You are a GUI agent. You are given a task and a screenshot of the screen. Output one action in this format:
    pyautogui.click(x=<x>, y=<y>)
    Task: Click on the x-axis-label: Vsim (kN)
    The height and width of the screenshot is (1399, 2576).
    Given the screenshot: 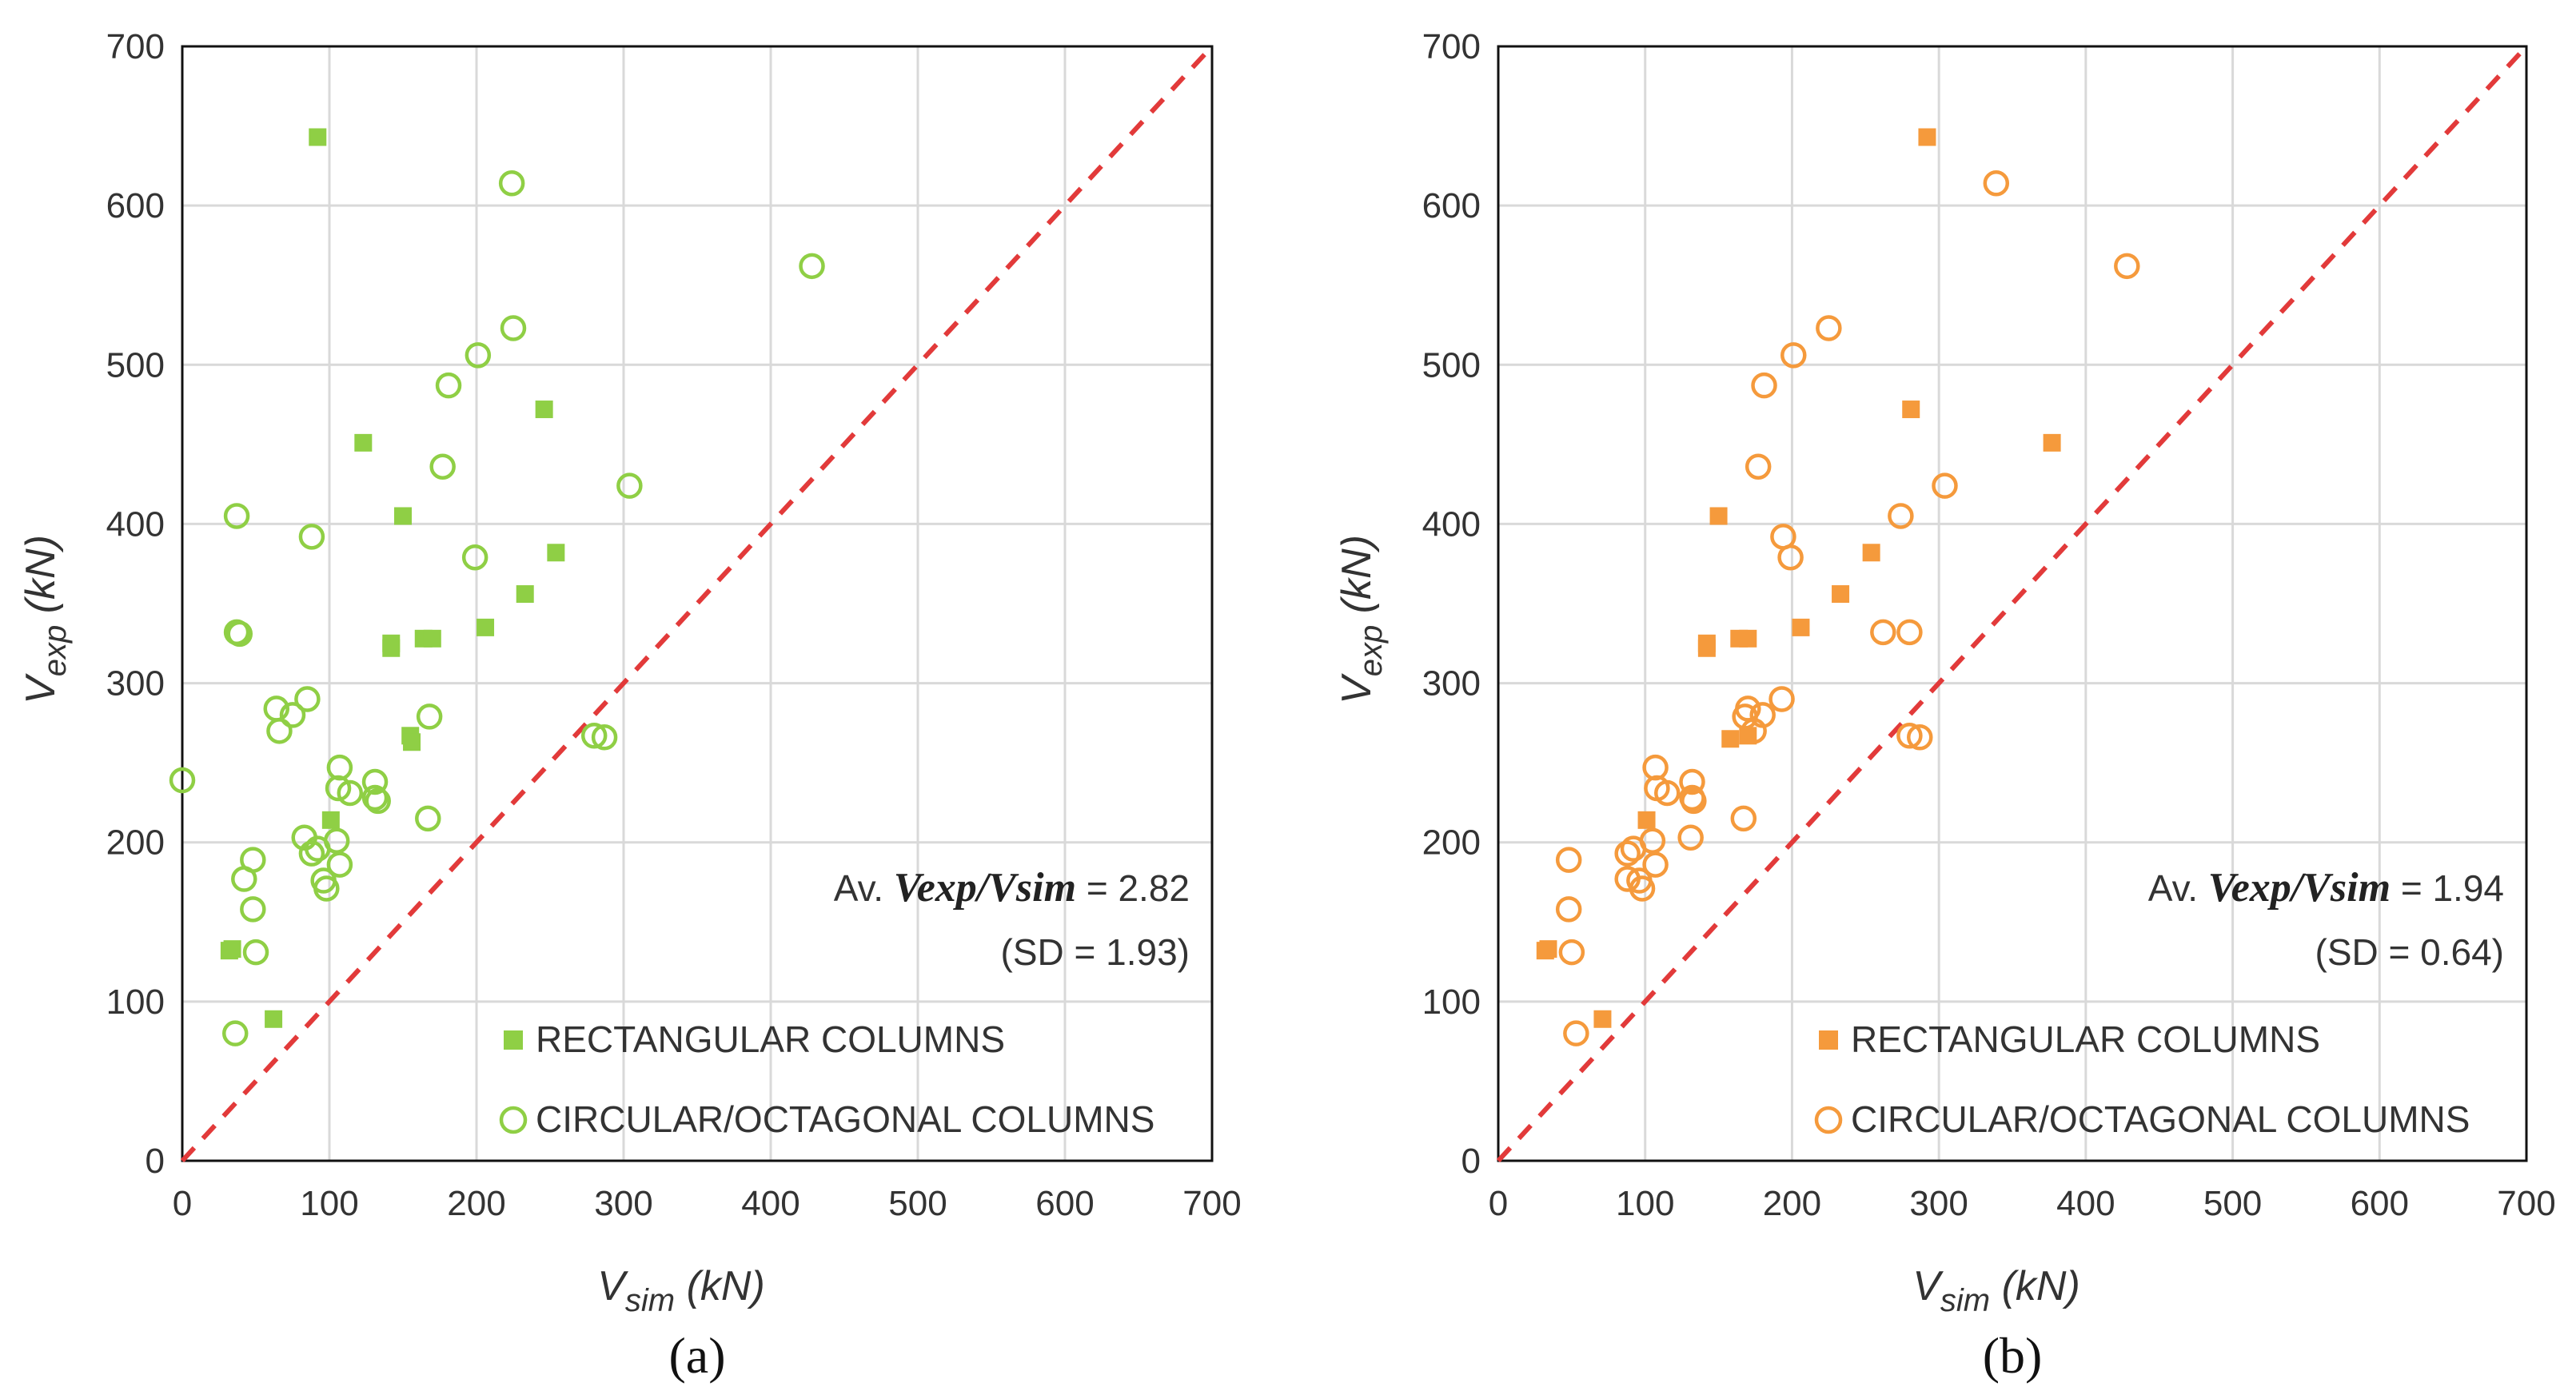 What is the action you would take?
    pyautogui.click(x=681, y=1290)
    